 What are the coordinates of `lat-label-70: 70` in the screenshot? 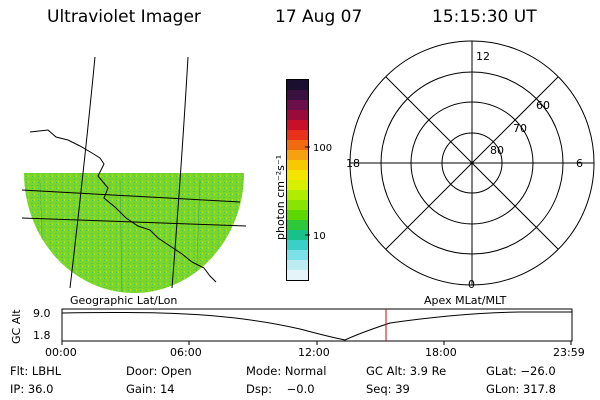 It's located at (520, 128).